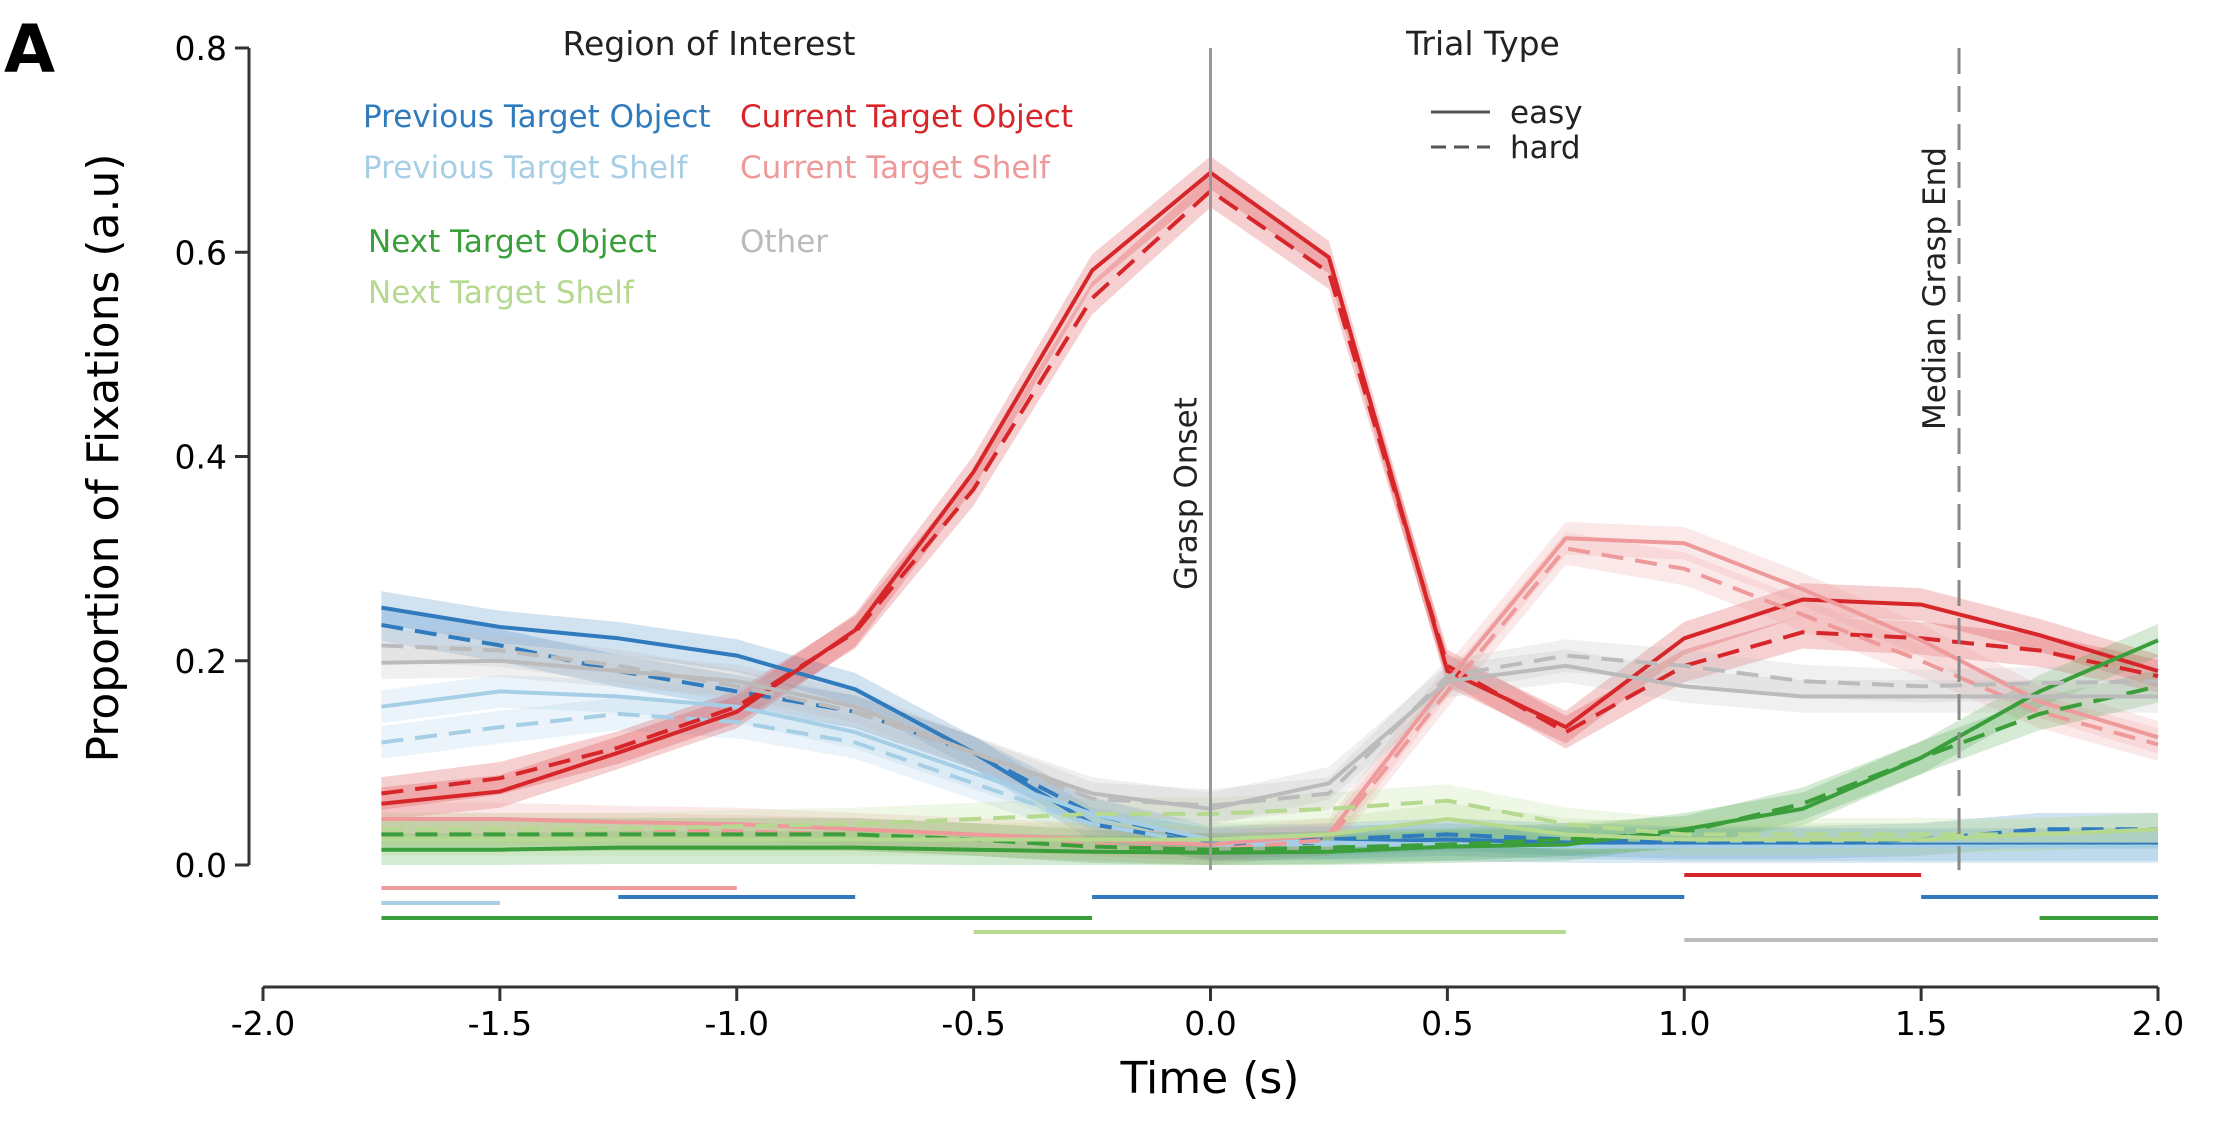 The image size is (2233, 1124). I want to click on legend-label-cur_obj: Current Target Object, so click(906, 117).